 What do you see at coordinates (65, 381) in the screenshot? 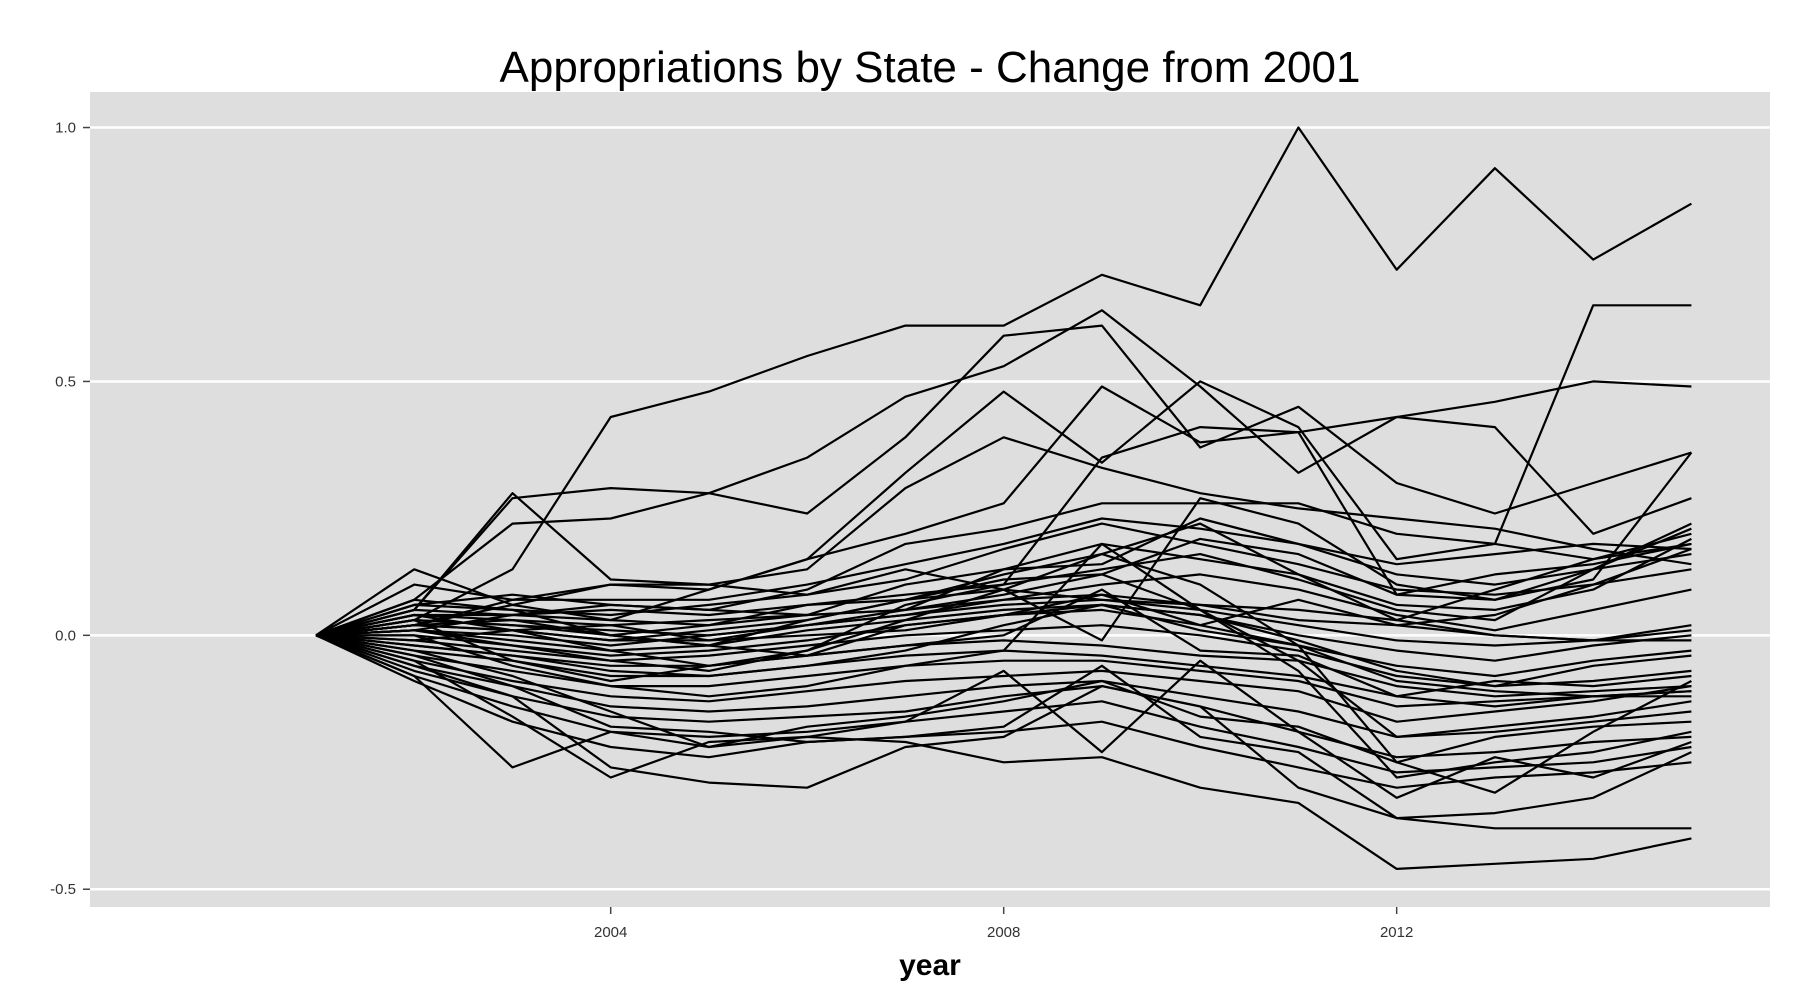
I see `y-tick-label: 0.5` at bounding box center [65, 381].